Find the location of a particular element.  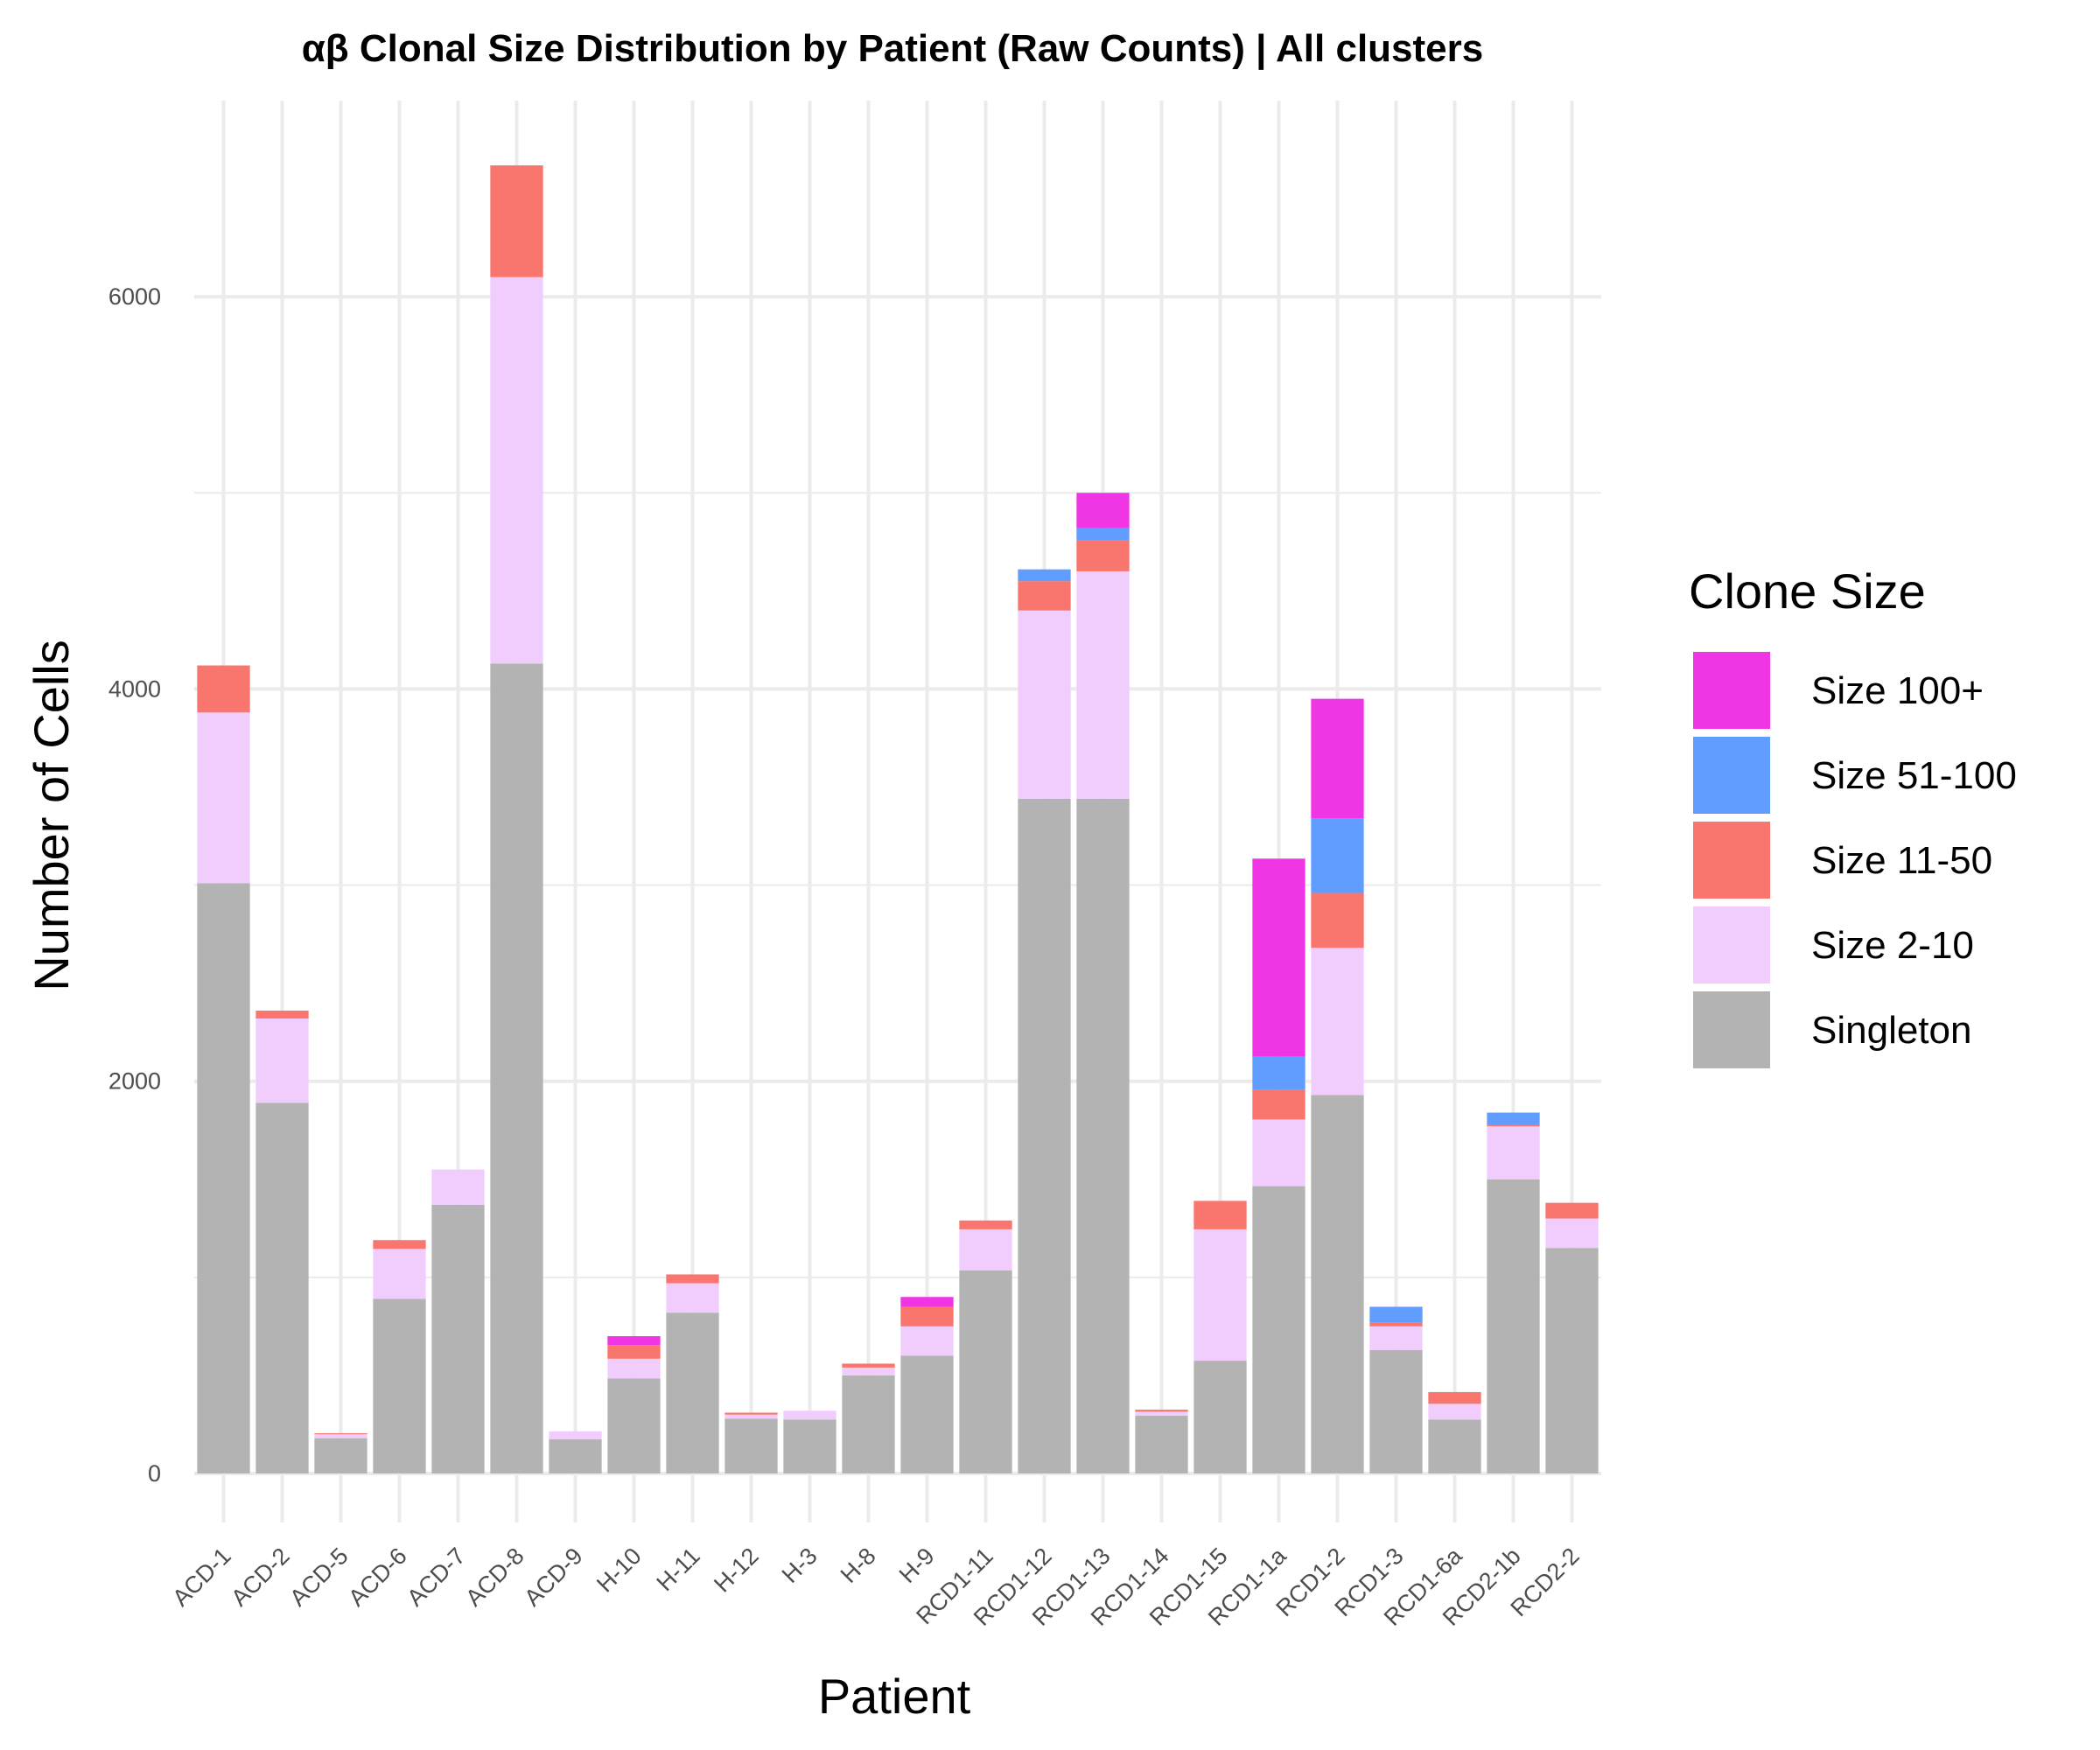

bar-segment-size-2-10-rcd1-1a is located at coordinates (1279, 1152).